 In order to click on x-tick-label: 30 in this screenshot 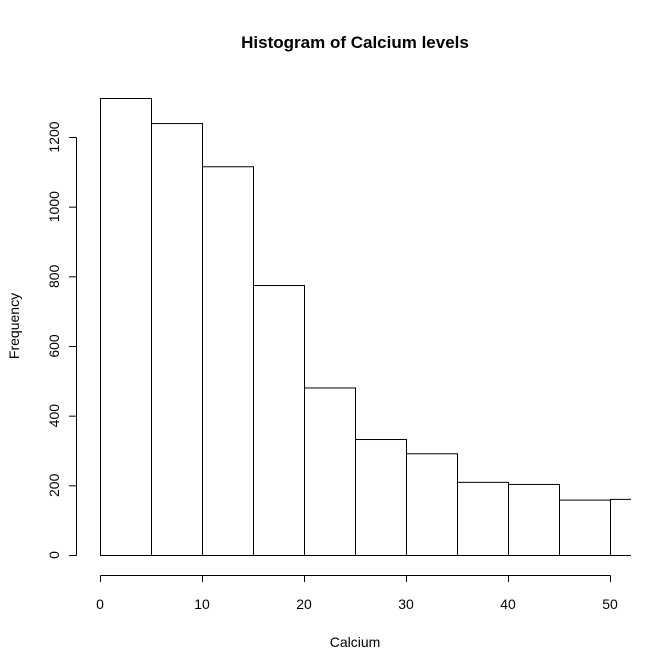, I will do `click(406, 604)`.